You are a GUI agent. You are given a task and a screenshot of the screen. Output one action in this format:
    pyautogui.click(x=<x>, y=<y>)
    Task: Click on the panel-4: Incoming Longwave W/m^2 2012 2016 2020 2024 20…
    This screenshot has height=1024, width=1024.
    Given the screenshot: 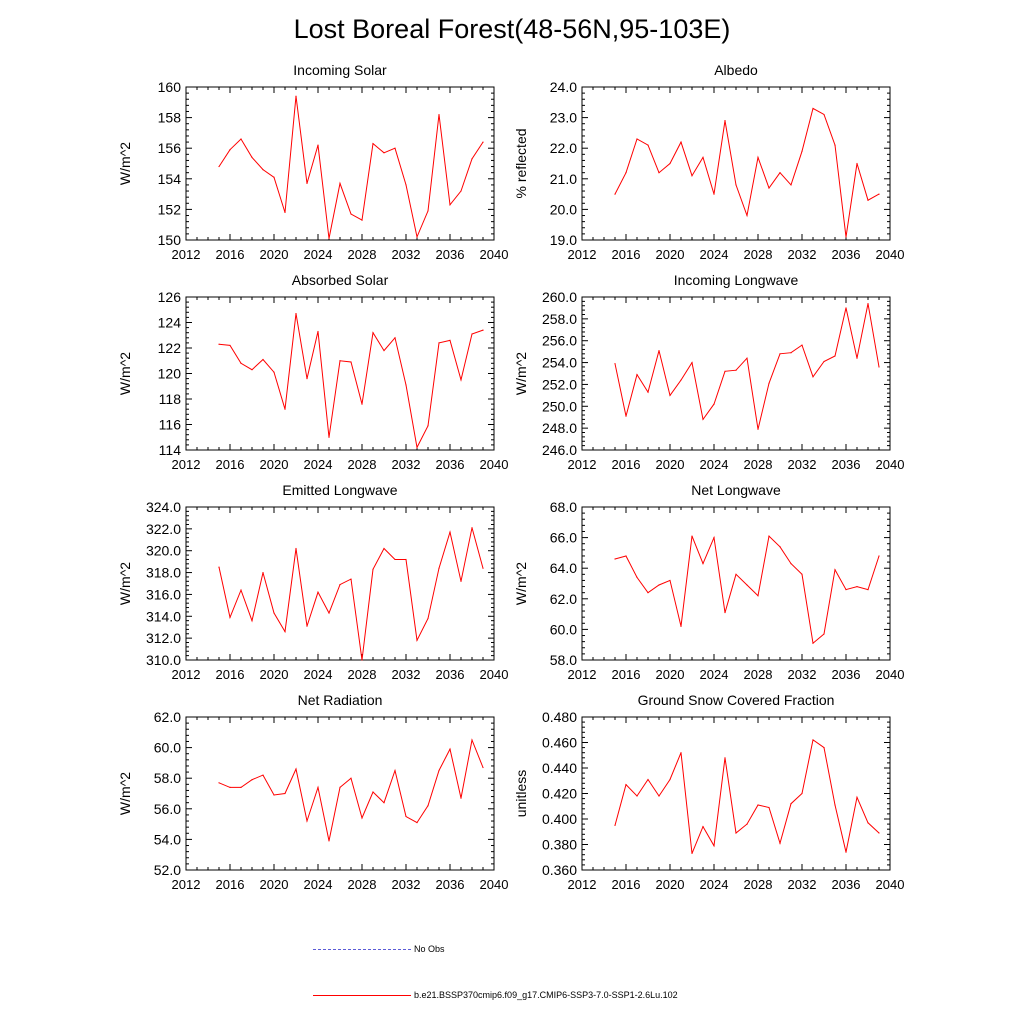 What is the action you would take?
    pyautogui.click(x=708, y=372)
    